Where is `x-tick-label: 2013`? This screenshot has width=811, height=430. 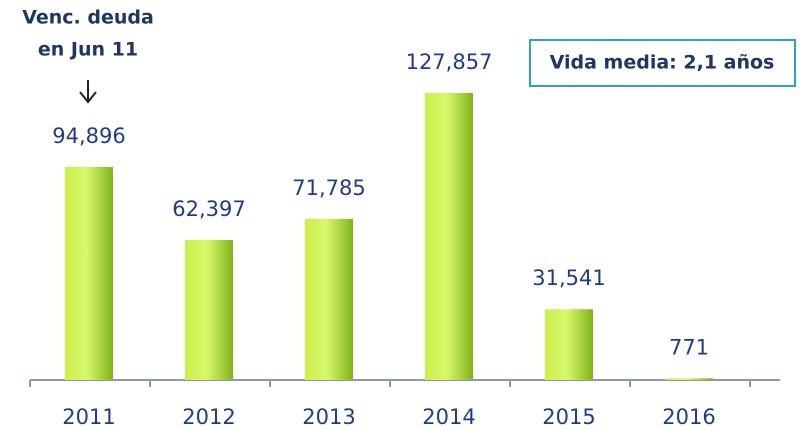 x-tick-label: 2013 is located at coordinates (328, 417).